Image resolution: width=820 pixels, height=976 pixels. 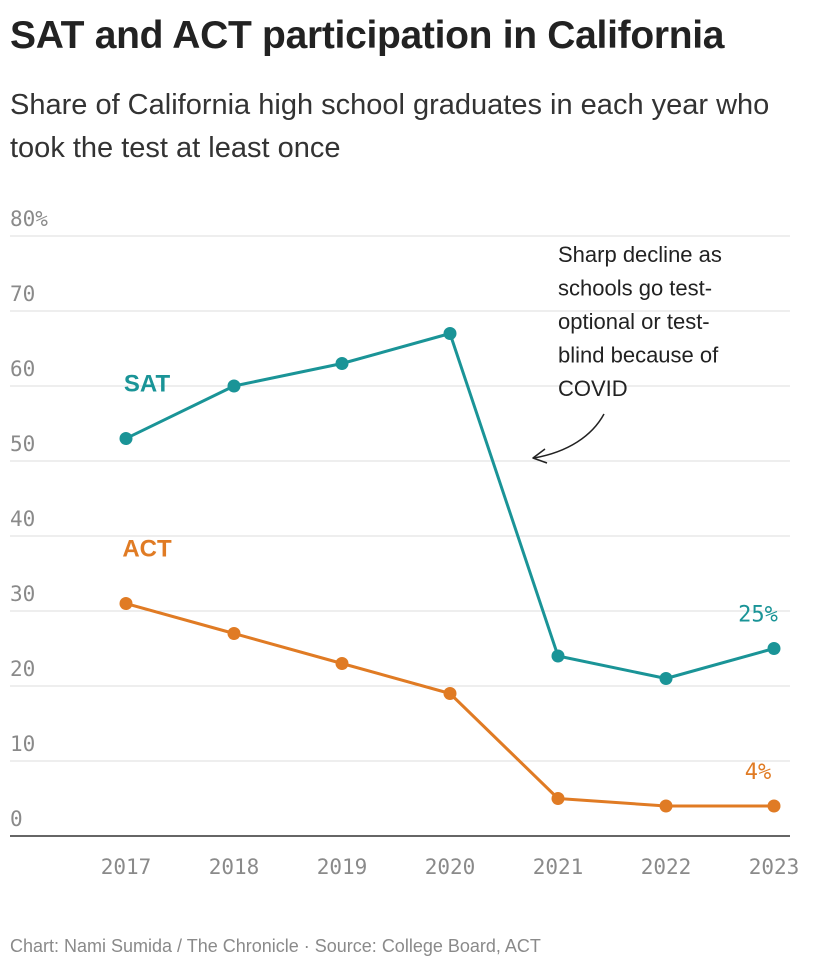 What do you see at coordinates (22, 594) in the screenshot?
I see `y-tick-label: 30` at bounding box center [22, 594].